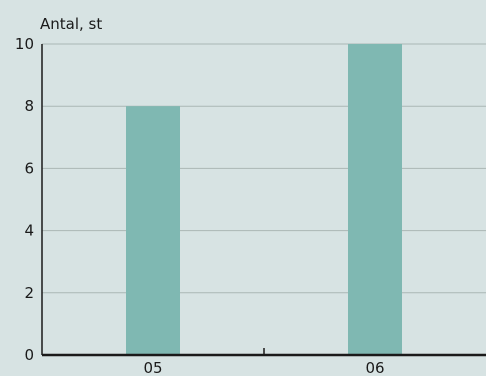 The height and width of the screenshot is (376, 486). What do you see at coordinates (152, 367) in the screenshot?
I see `x-tick-label-05: 05` at bounding box center [152, 367].